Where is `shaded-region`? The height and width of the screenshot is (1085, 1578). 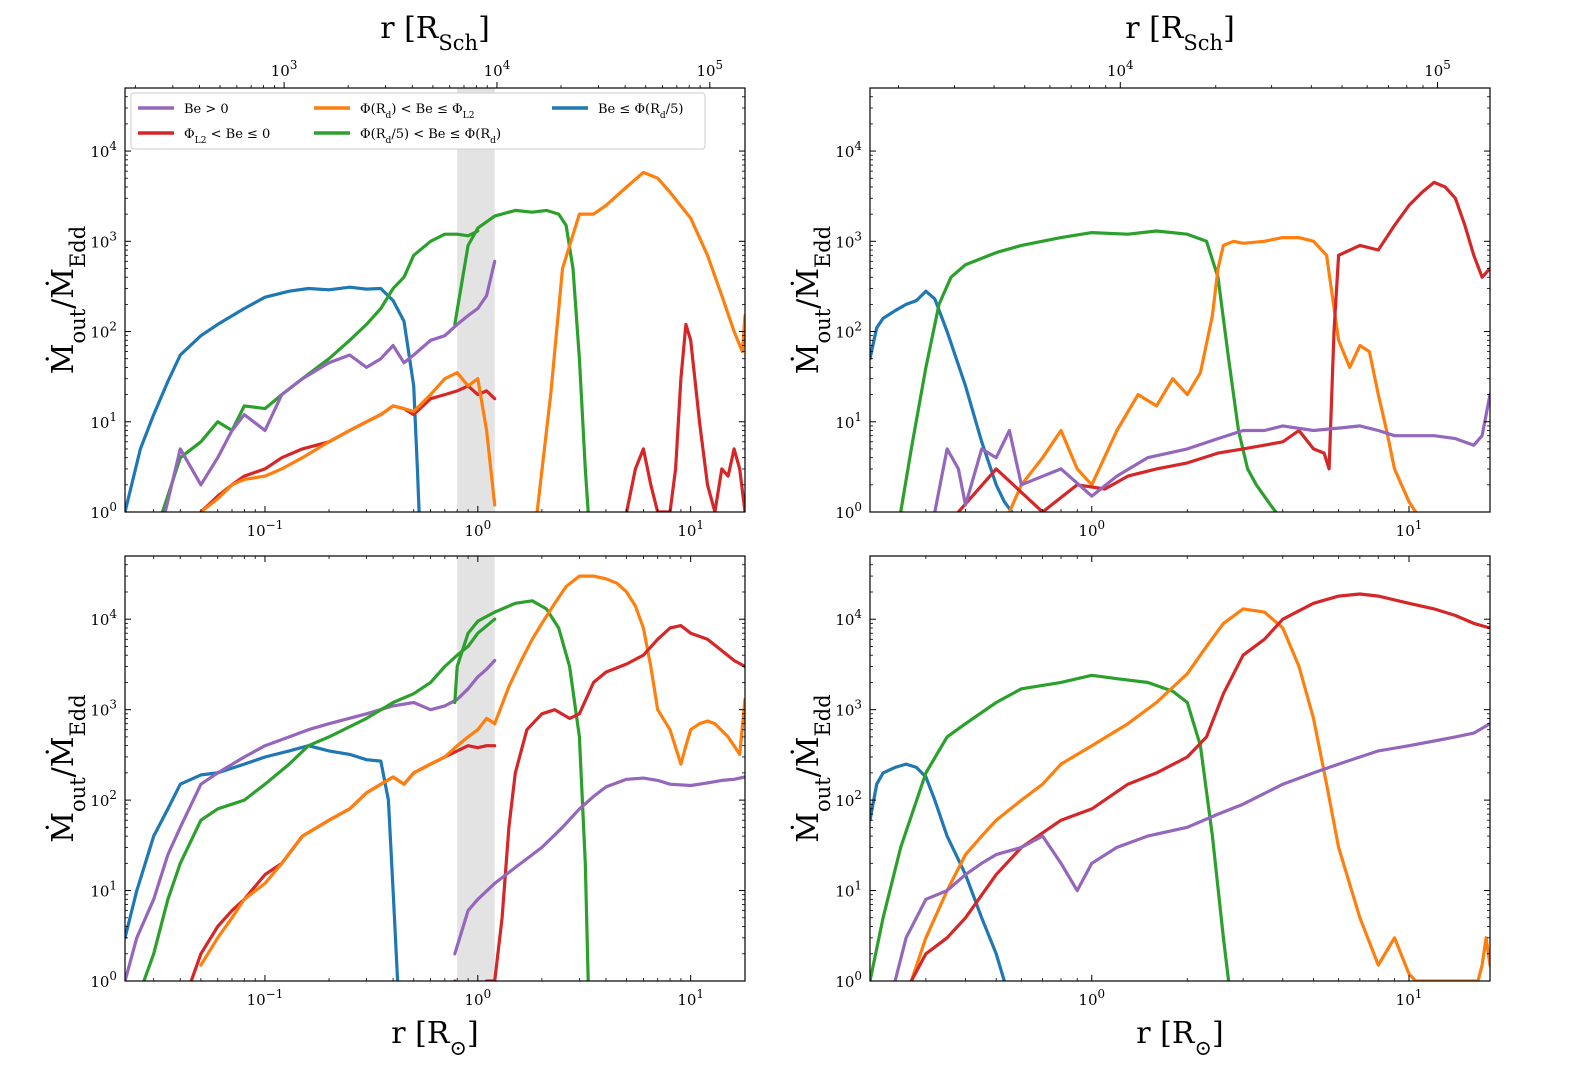 shaded-region is located at coordinates (476, 768).